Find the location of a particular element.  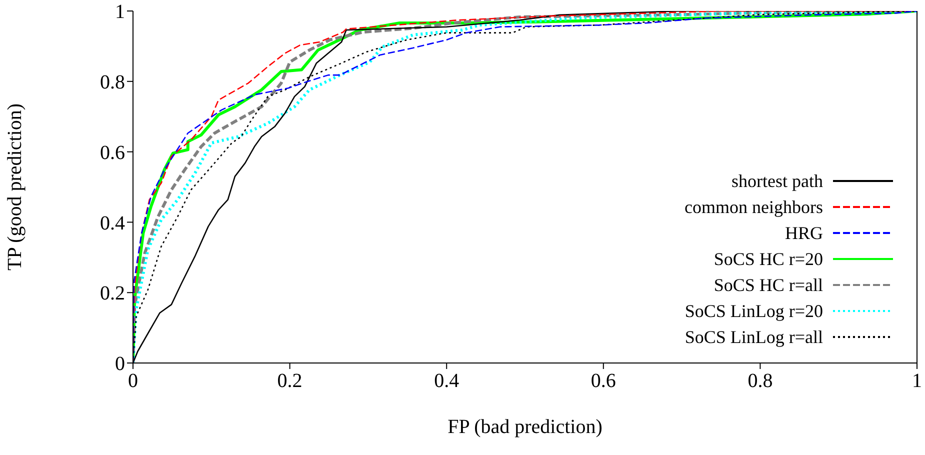

x-tick-label: 0.4 is located at coordinates (447, 381).